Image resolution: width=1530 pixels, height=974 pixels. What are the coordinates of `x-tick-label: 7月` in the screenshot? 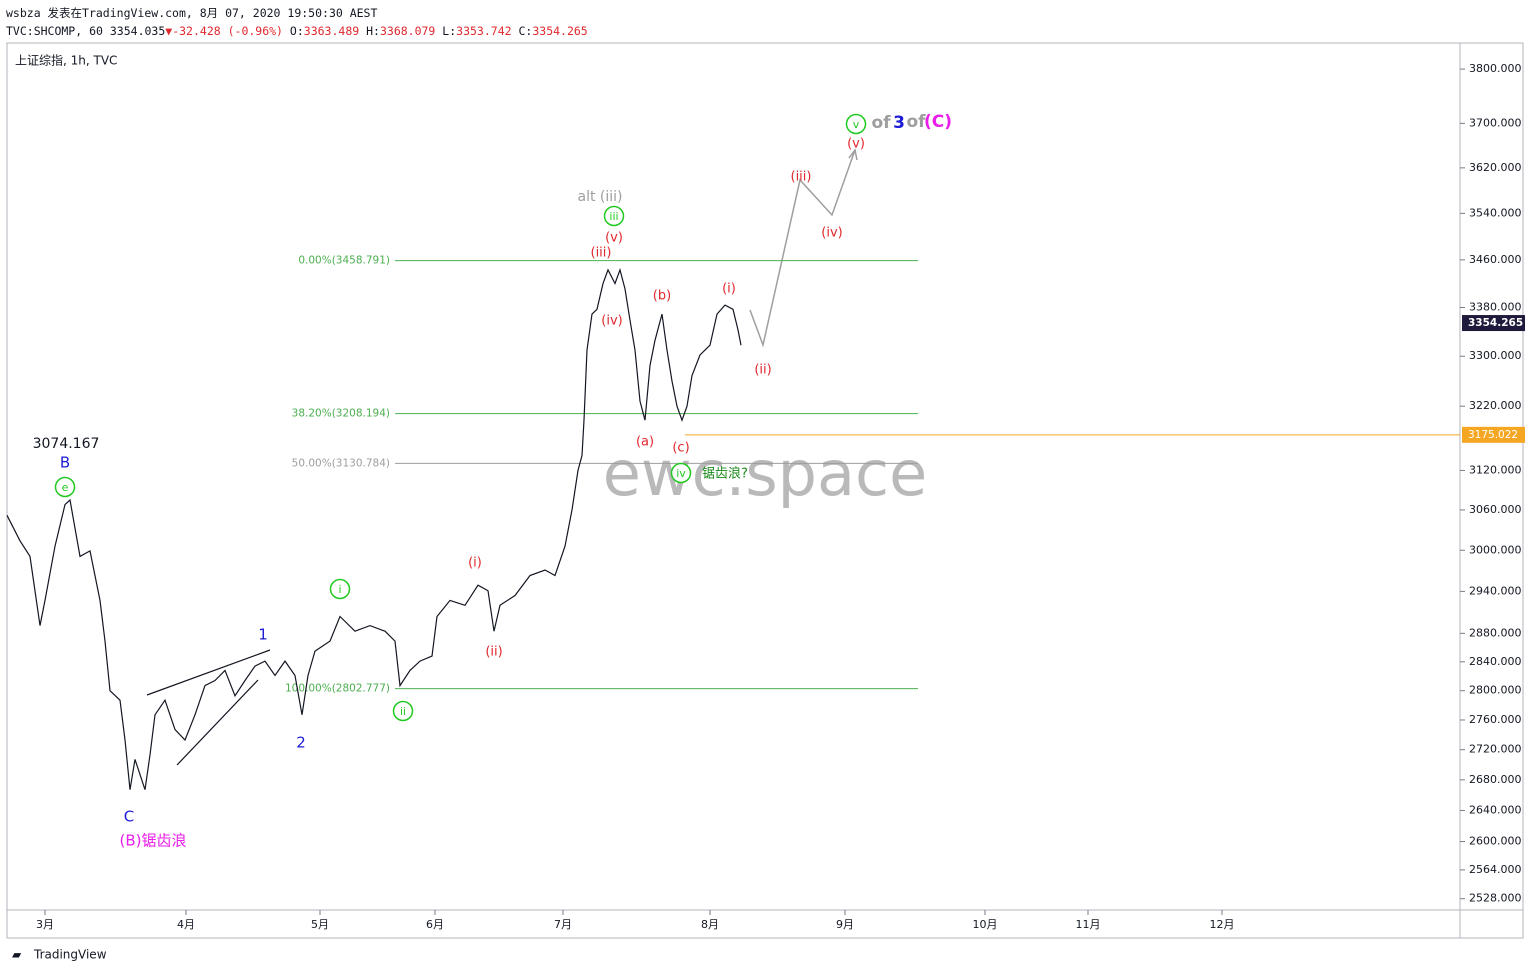 It's located at (563, 924).